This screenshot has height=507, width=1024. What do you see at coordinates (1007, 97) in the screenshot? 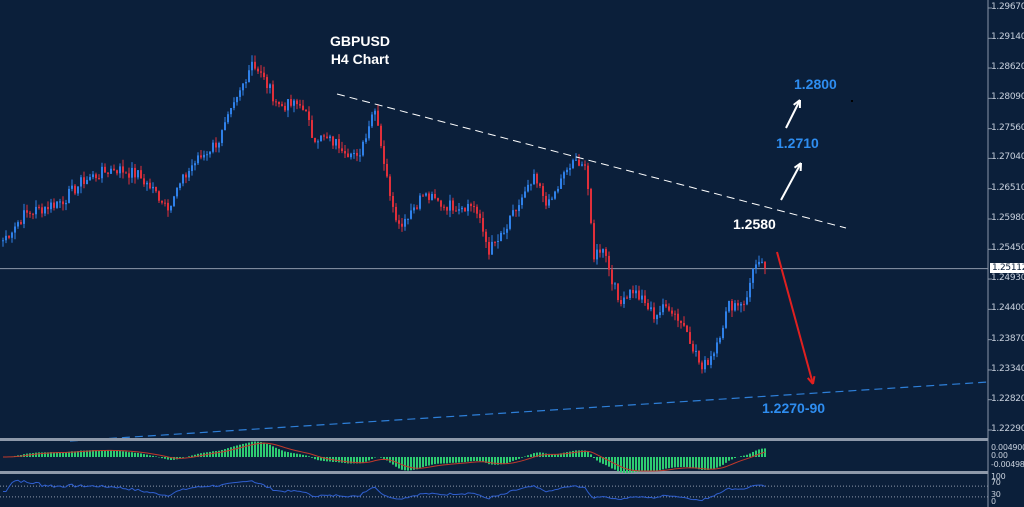
I see `price-tick: 1.28090` at bounding box center [1007, 97].